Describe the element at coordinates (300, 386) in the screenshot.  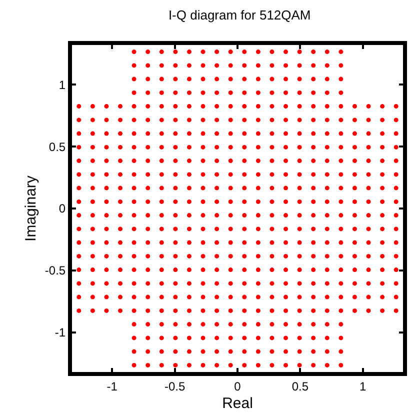
I see `x-tick-label: 0.5` at that location.